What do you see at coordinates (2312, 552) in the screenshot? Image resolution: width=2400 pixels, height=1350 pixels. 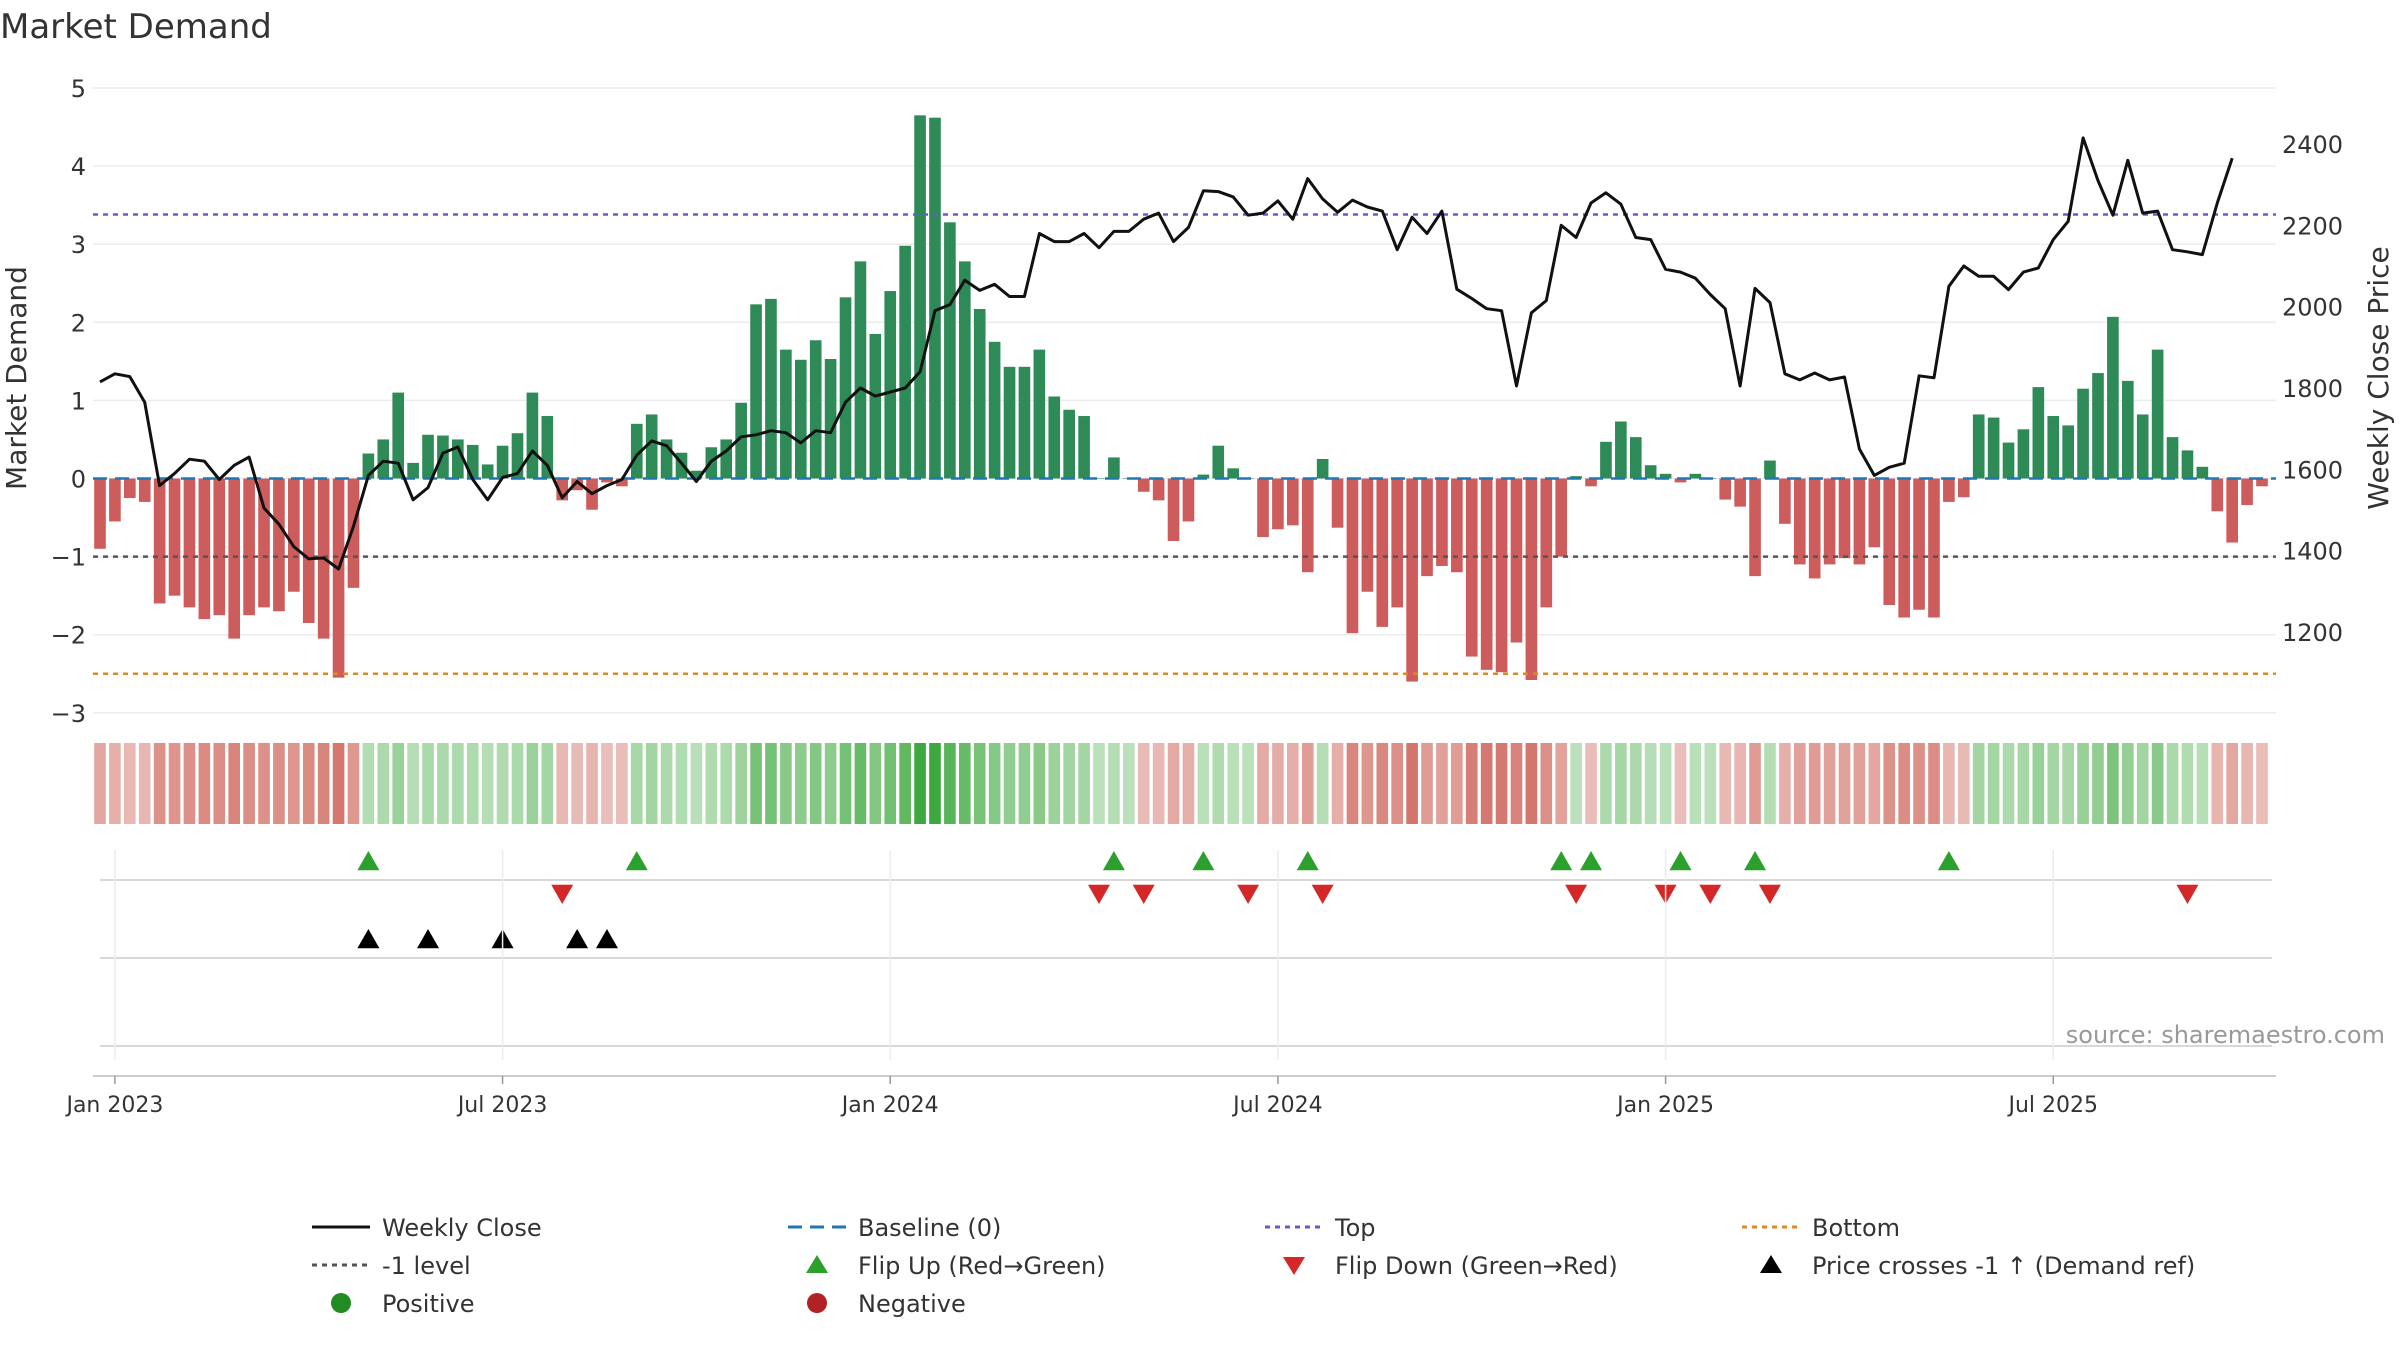 I see `right-tick-label: 1400` at bounding box center [2312, 552].